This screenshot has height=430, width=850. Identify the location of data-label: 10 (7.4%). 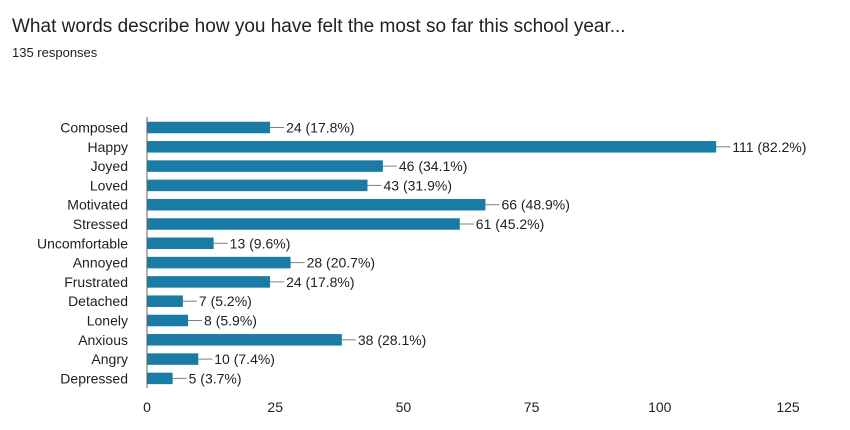
(244, 359).